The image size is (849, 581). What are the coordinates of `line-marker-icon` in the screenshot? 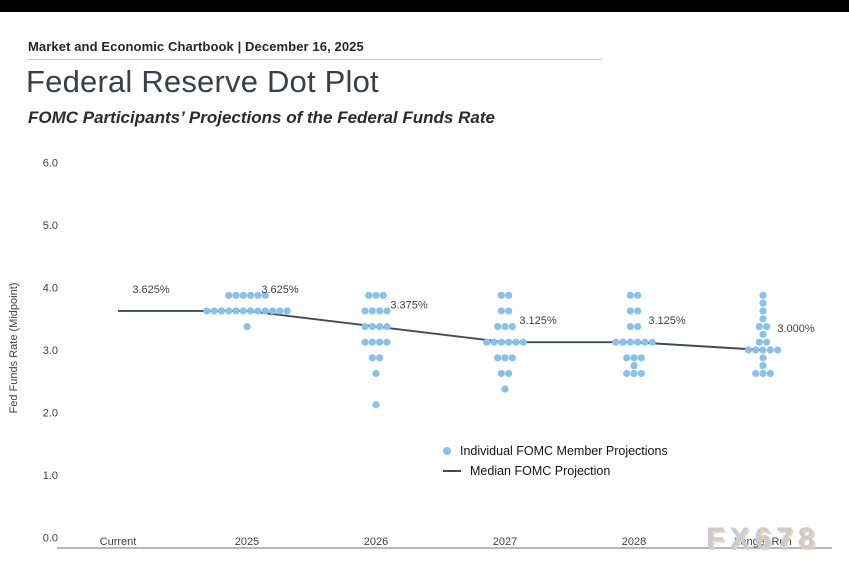 It's located at (452, 471).